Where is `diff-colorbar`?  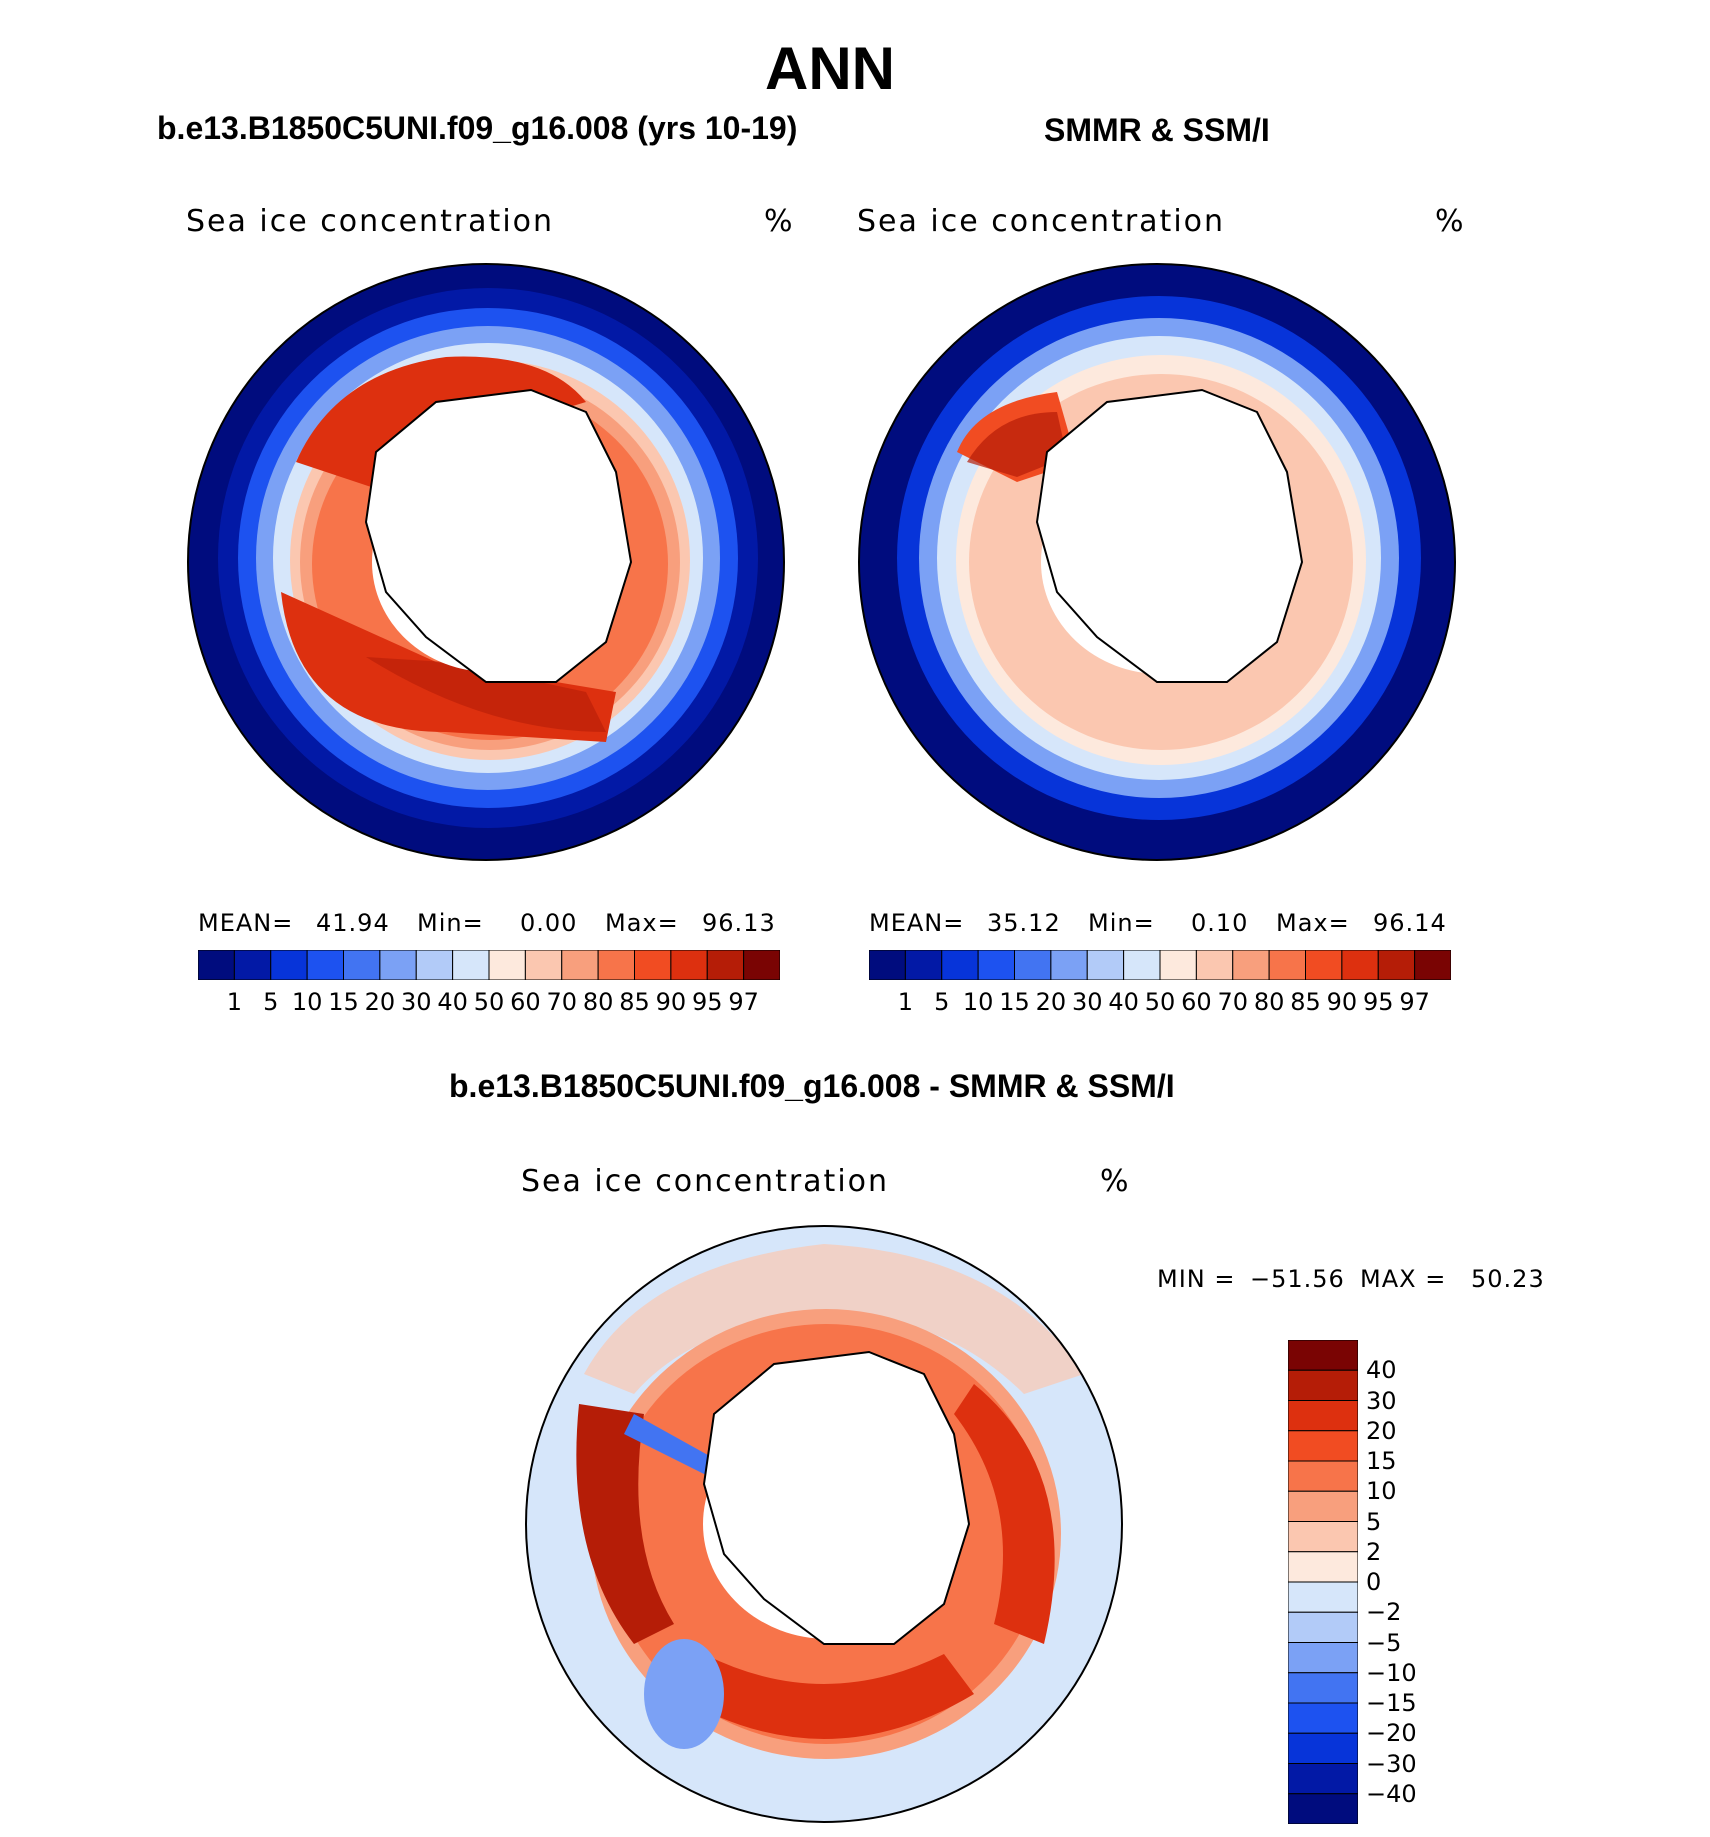 diff-colorbar is located at coordinates (1323, 1582).